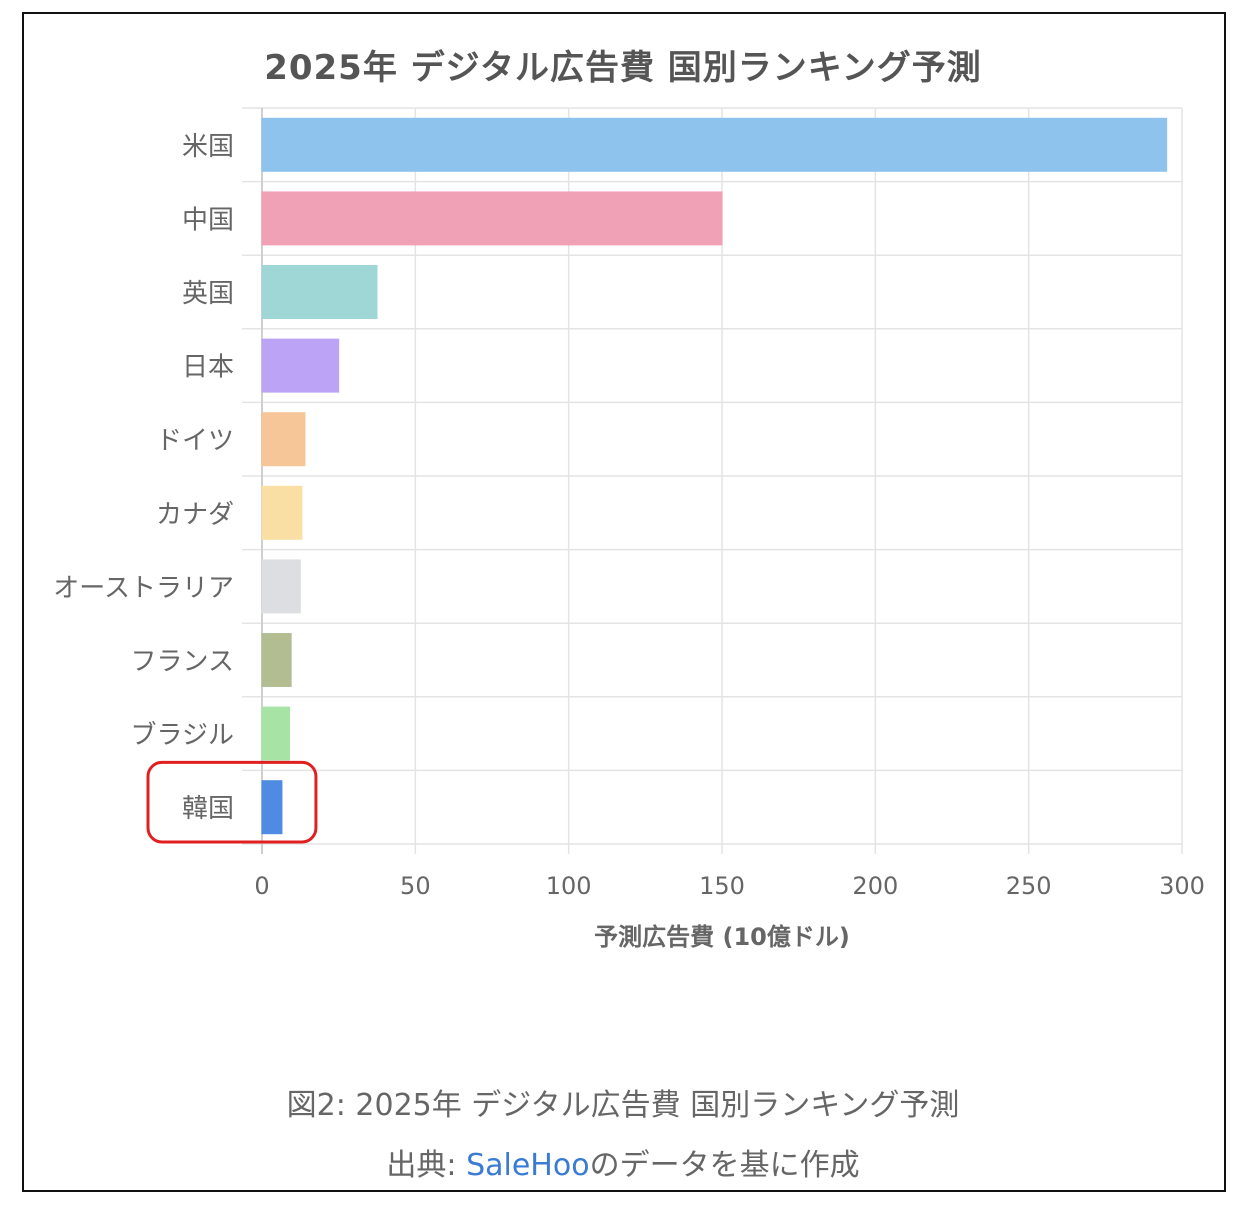 The image size is (1246, 1208). Describe the element at coordinates (208, 368) in the screenshot. I see `category-label: 日本` at that location.